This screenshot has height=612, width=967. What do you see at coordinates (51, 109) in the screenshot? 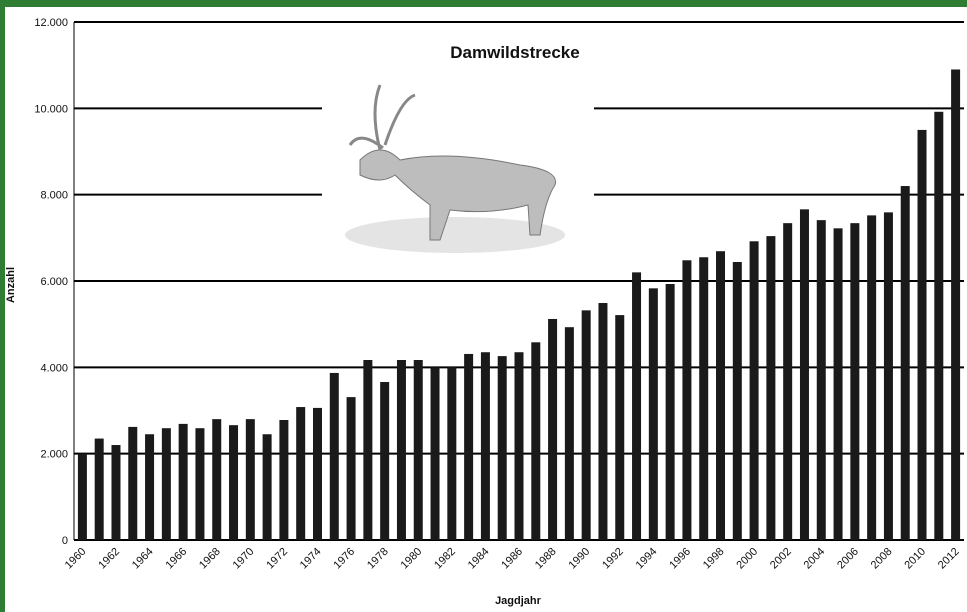
I see `y-tick-label: 10.000` at bounding box center [51, 109].